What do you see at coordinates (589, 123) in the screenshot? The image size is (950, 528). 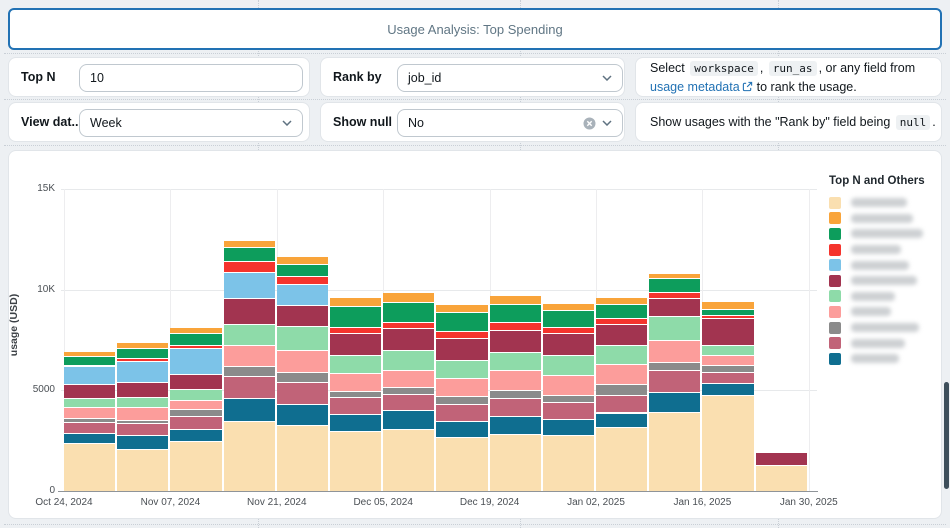 I see `clear-icon` at bounding box center [589, 123].